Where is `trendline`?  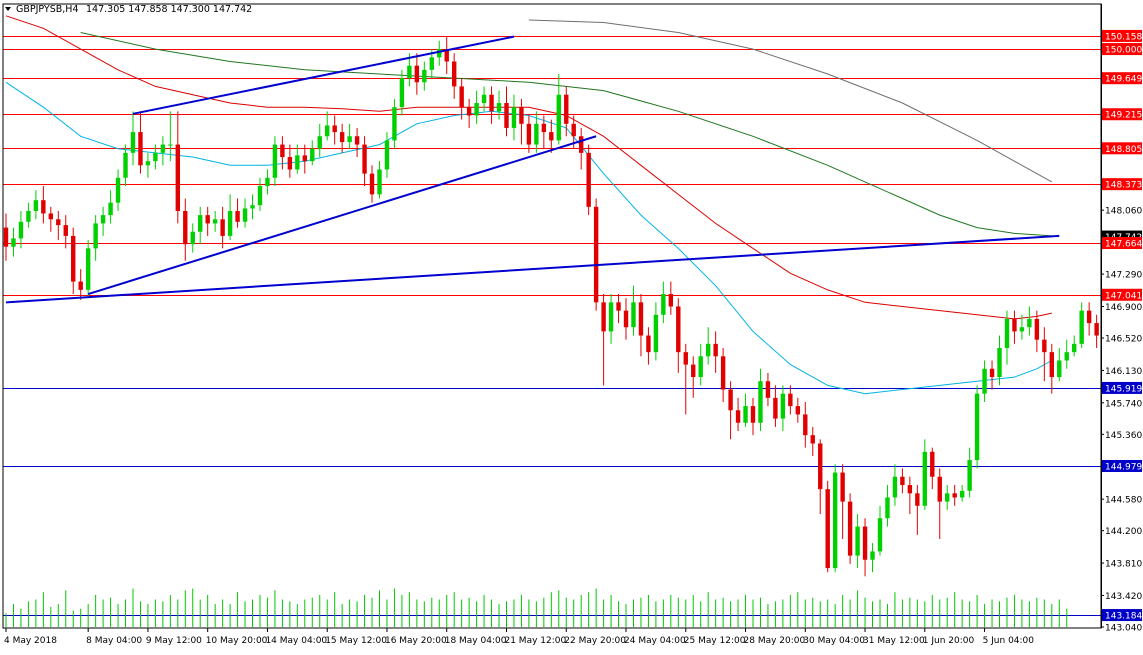 trendline is located at coordinates (323, 75).